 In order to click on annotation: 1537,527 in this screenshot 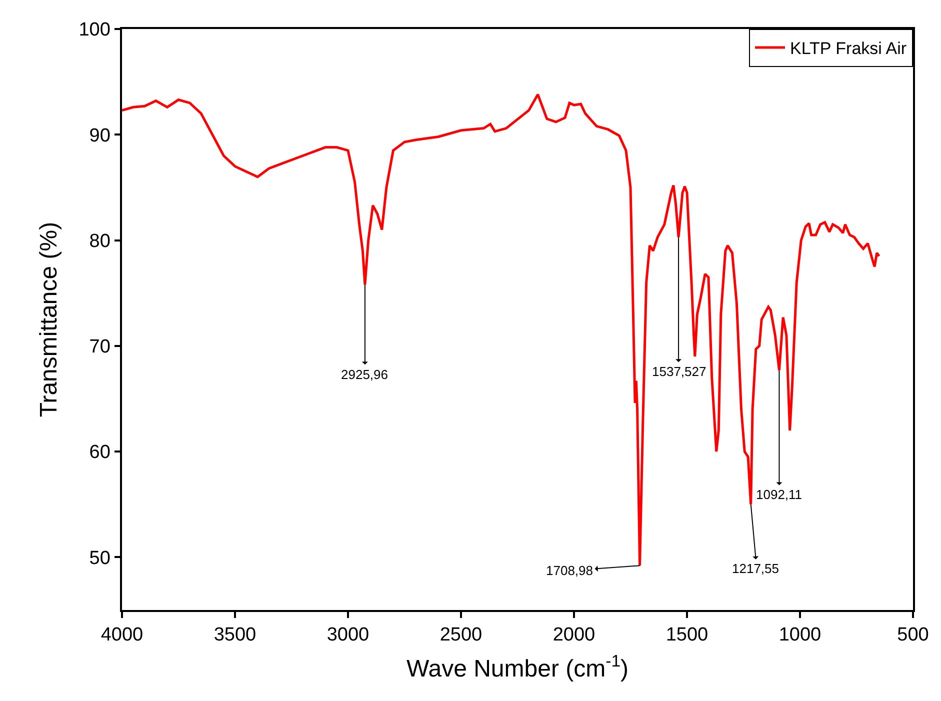, I will do `click(679, 371)`.